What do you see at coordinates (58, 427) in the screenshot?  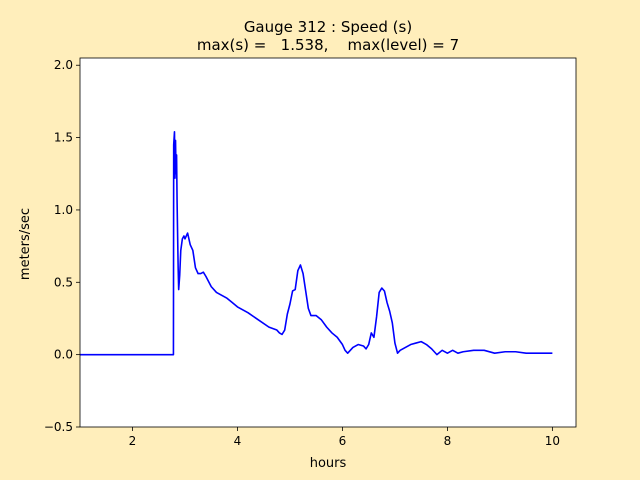 I see `y-tick-label: −0.5` at bounding box center [58, 427].